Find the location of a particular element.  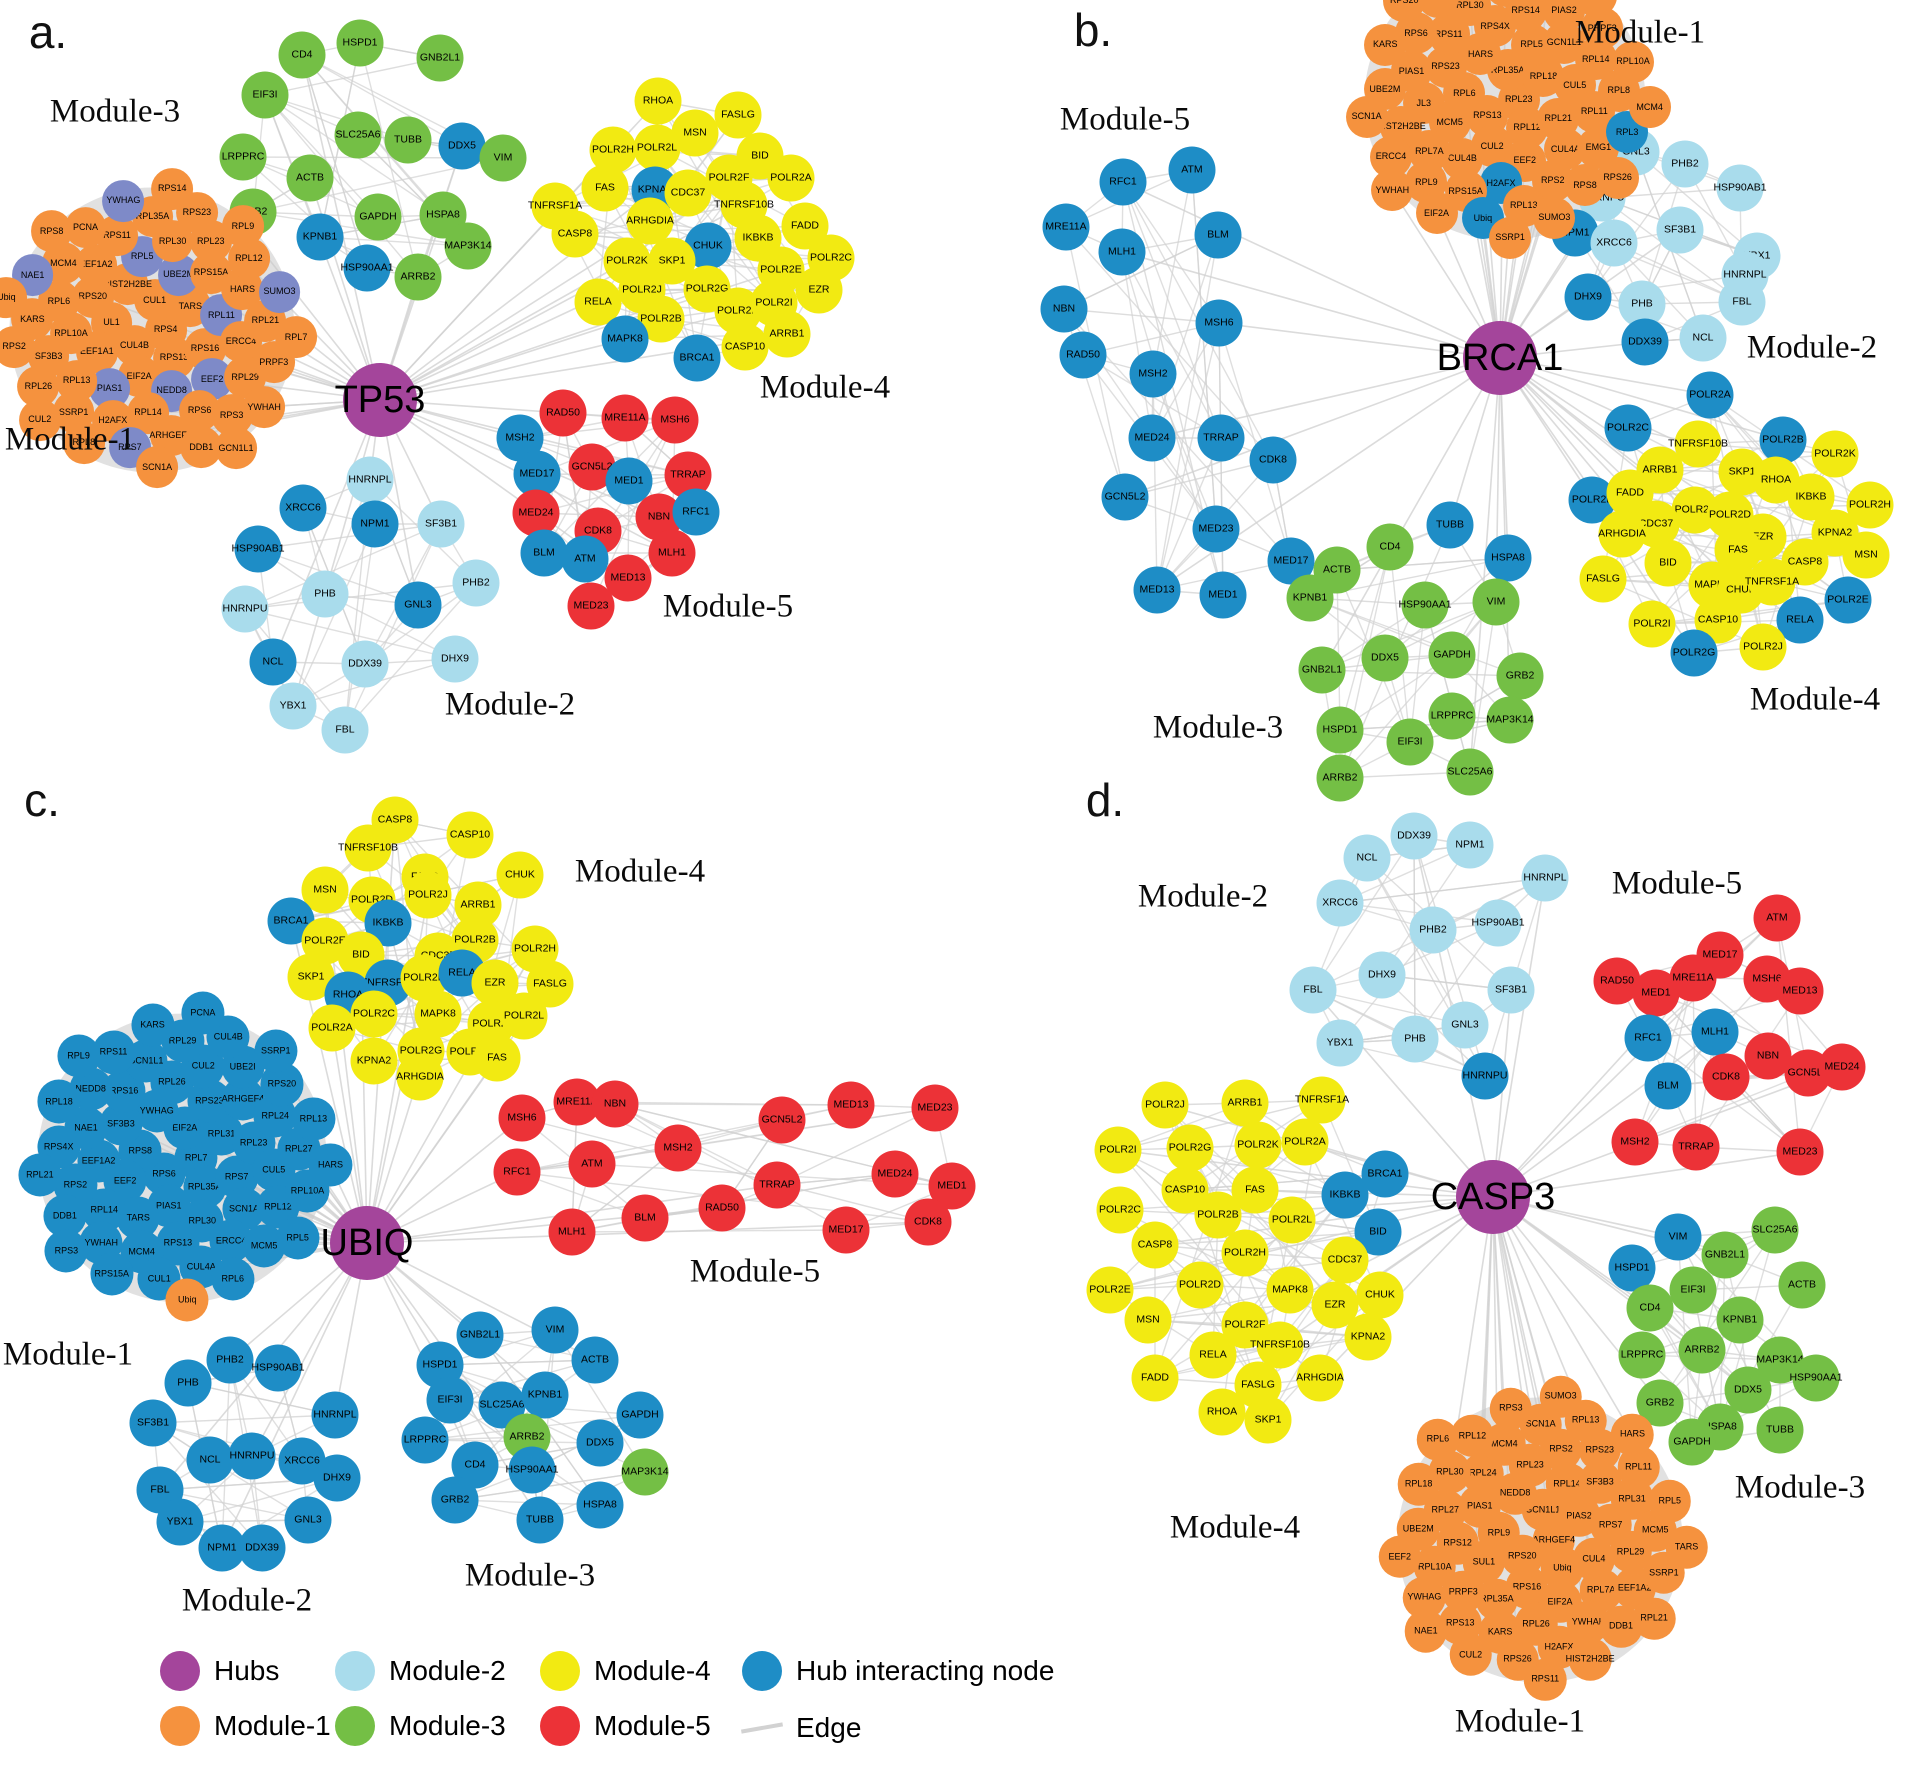

node-NBN: NBN is located at coordinates (1064, 309).